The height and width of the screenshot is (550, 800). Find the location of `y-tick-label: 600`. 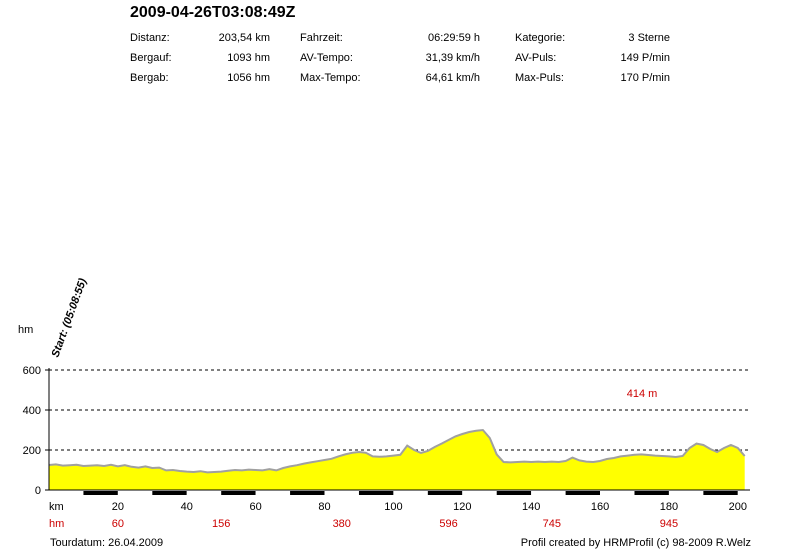

y-tick-label: 600 is located at coordinates (32, 371).